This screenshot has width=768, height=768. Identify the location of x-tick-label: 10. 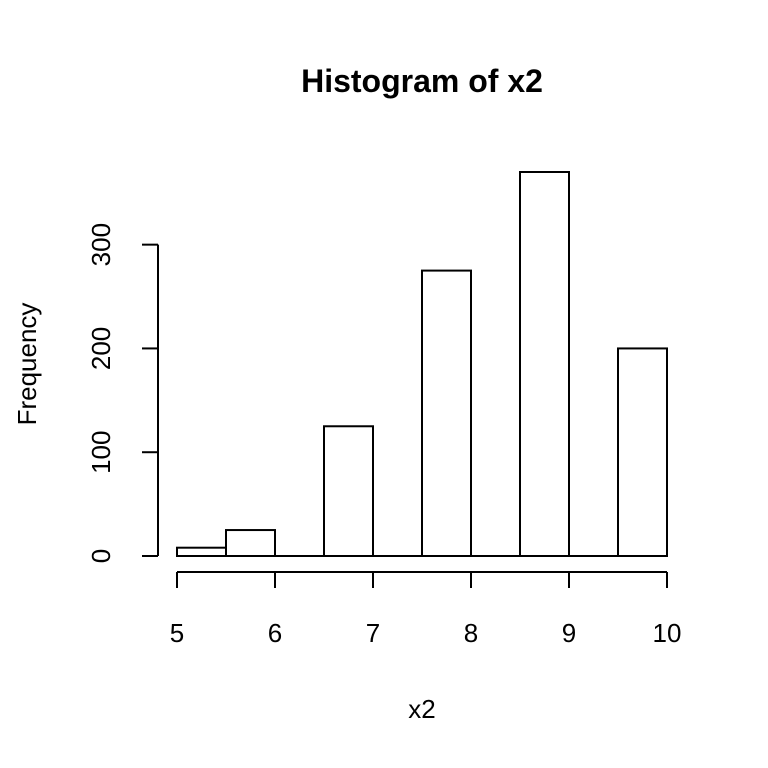
(667, 633).